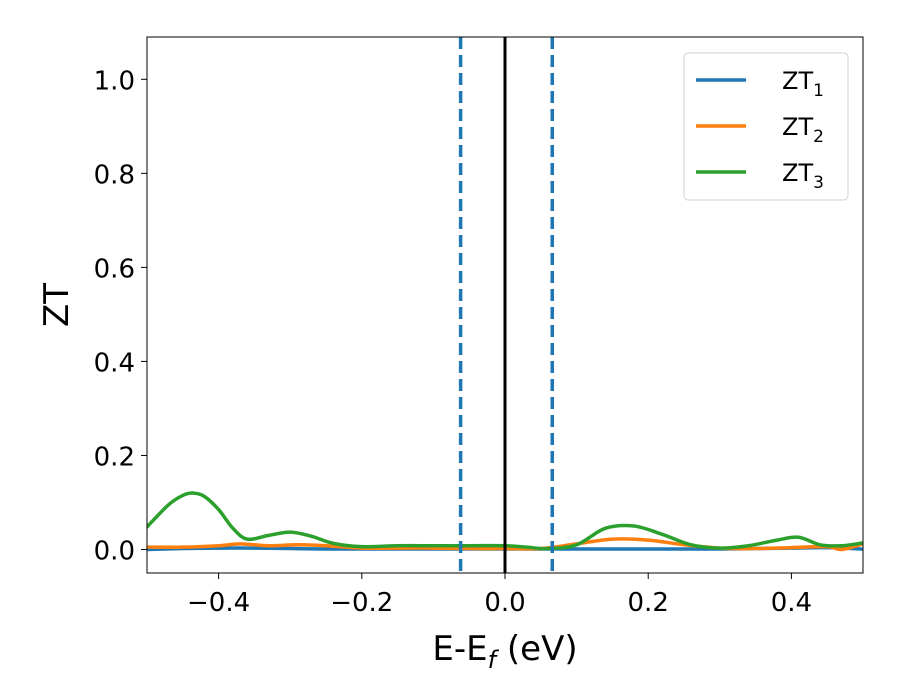 Image resolution: width=900 pixels, height=700 pixels. I want to click on x-axis-label: E-Ef (eV), so click(504, 651).